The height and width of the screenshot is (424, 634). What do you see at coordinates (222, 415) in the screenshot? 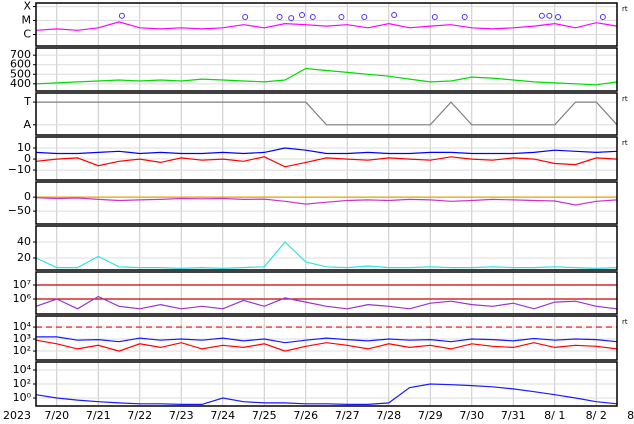
I see `x-tick-label: 7/24` at bounding box center [222, 415].